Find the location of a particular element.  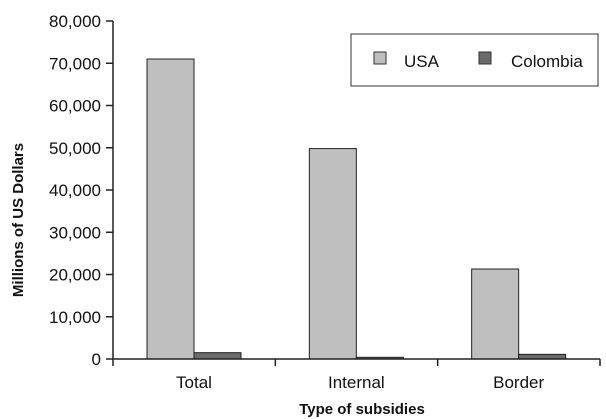

bar-usa-internal is located at coordinates (332, 254).